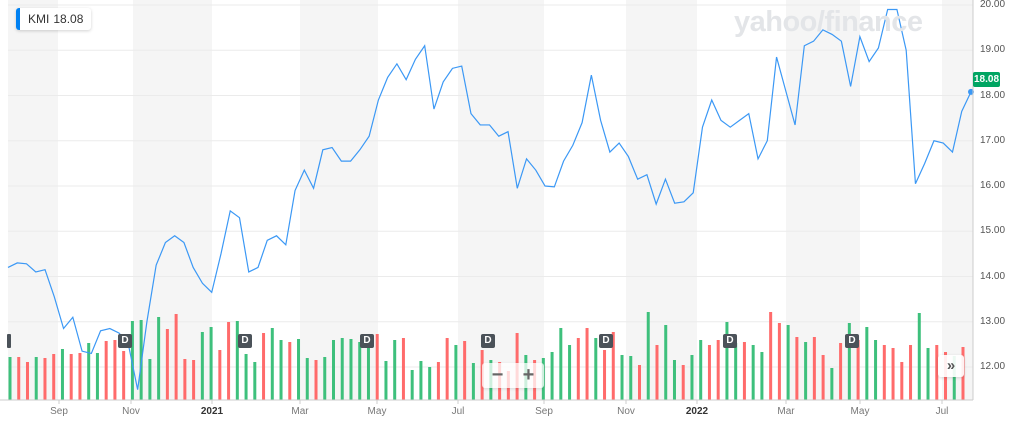 The image size is (1024, 428). What do you see at coordinates (497, 375) in the screenshot?
I see `zoom-out-button: −` at bounding box center [497, 375].